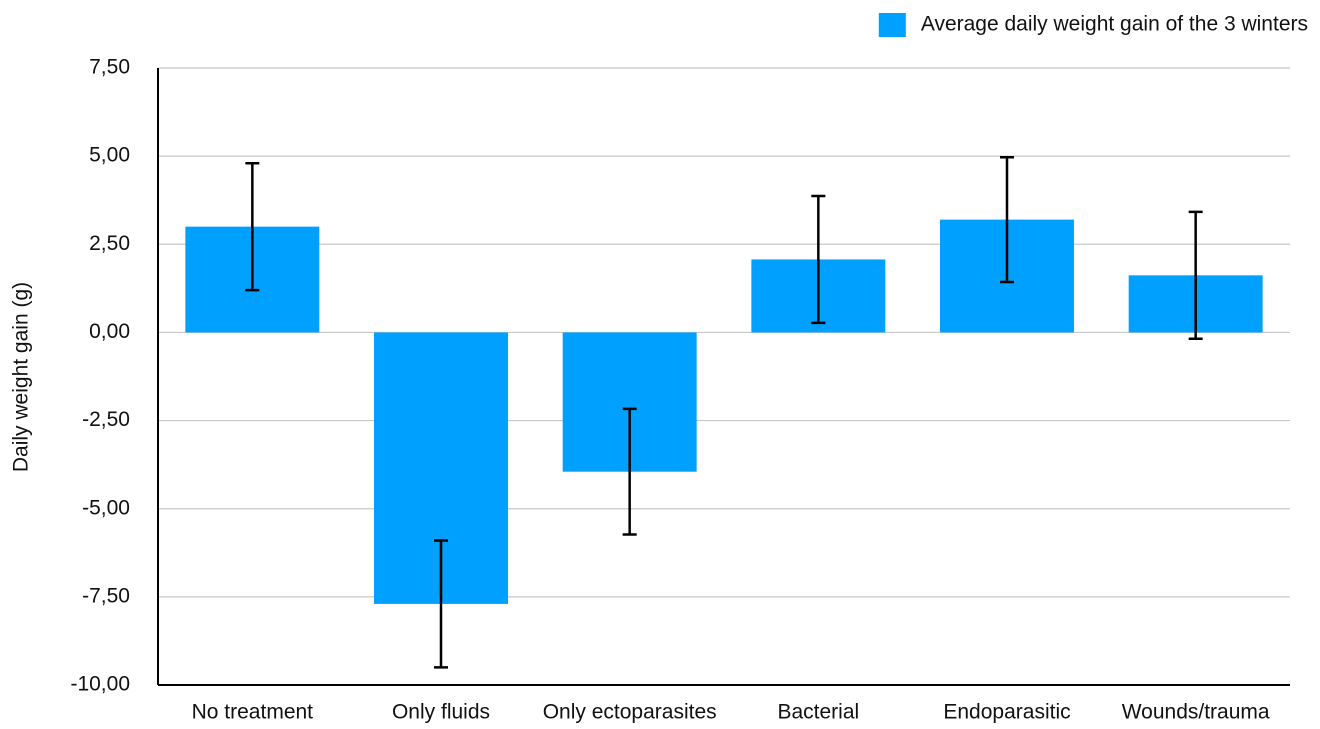  What do you see at coordinates (21, 377) in the screenshot?
I see `y-axis-label: Daily weight gain (g)` at bounding box center [21, 377].